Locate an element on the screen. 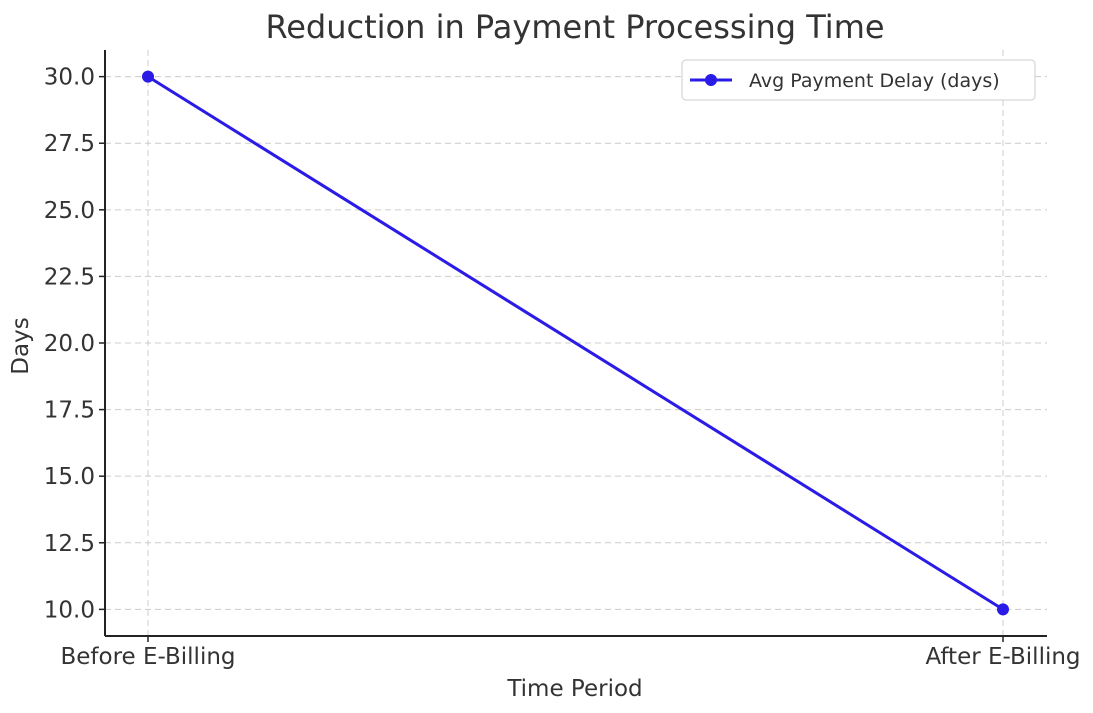 Image resolution: width=1093 pixels, height=713 pixels. legend-box is located at coordinates (858, 80).